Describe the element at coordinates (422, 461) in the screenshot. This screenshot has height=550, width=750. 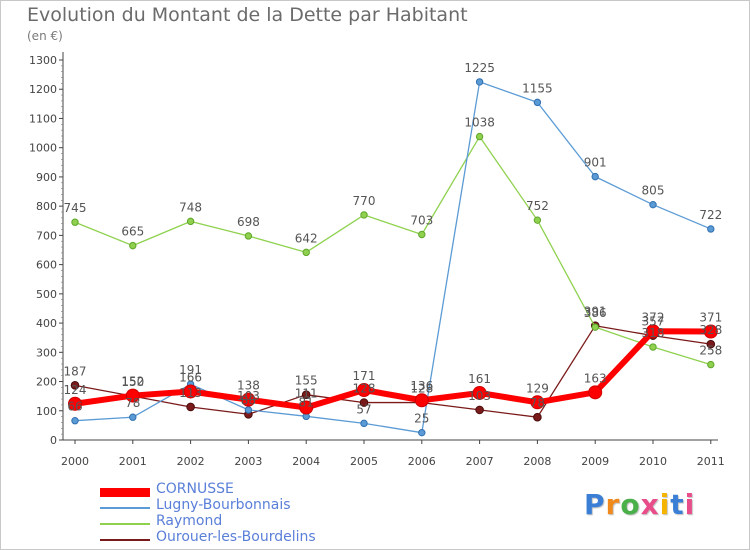
I see `x-tick-label: 2006` at that location.